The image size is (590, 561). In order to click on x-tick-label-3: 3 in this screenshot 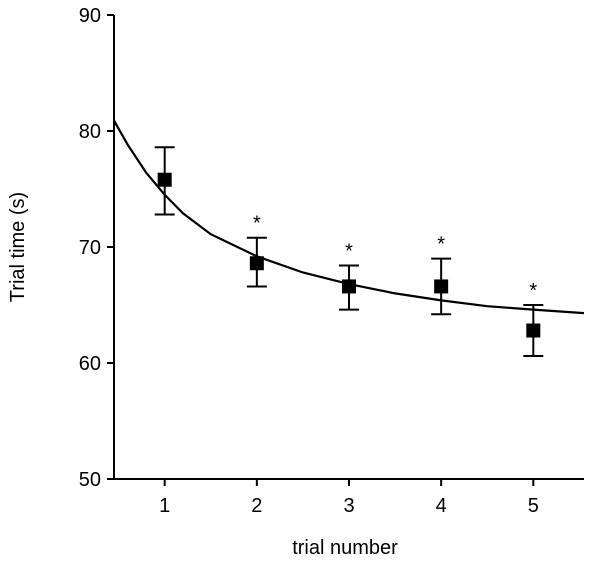, I will do `click(348, 506)`.